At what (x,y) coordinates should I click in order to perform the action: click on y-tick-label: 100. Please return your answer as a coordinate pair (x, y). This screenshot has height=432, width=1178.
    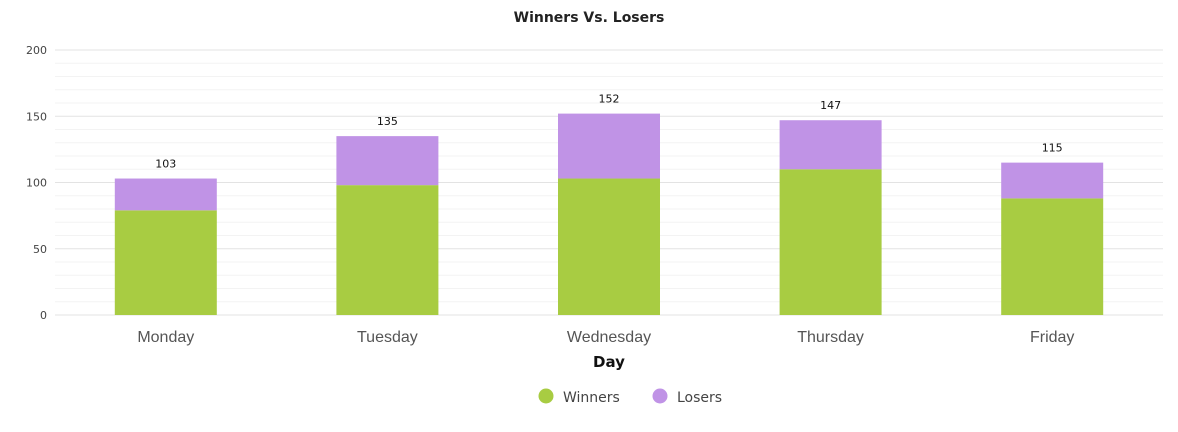
    Looking at the image, I should click on (36, 183).